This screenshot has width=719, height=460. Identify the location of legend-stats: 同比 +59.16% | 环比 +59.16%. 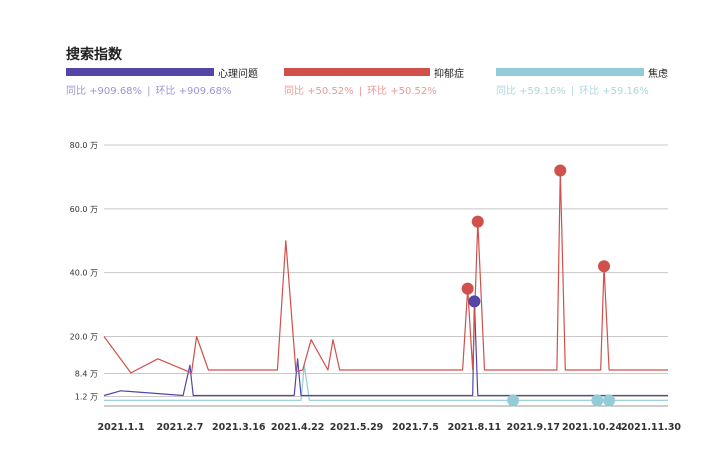
(572, 89).